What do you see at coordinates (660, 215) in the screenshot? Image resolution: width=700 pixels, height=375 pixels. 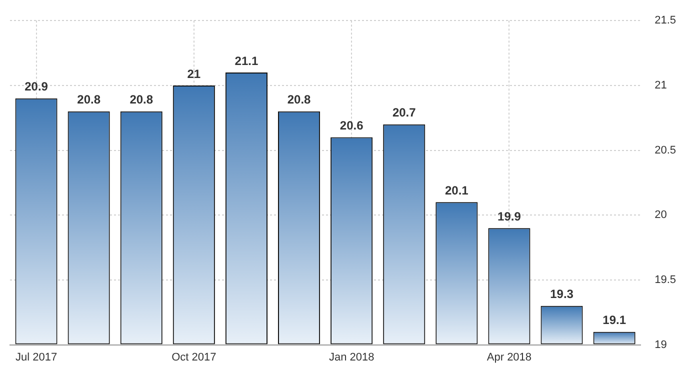 I see `y-tick-label: 20` at bounding box center [660, 215].